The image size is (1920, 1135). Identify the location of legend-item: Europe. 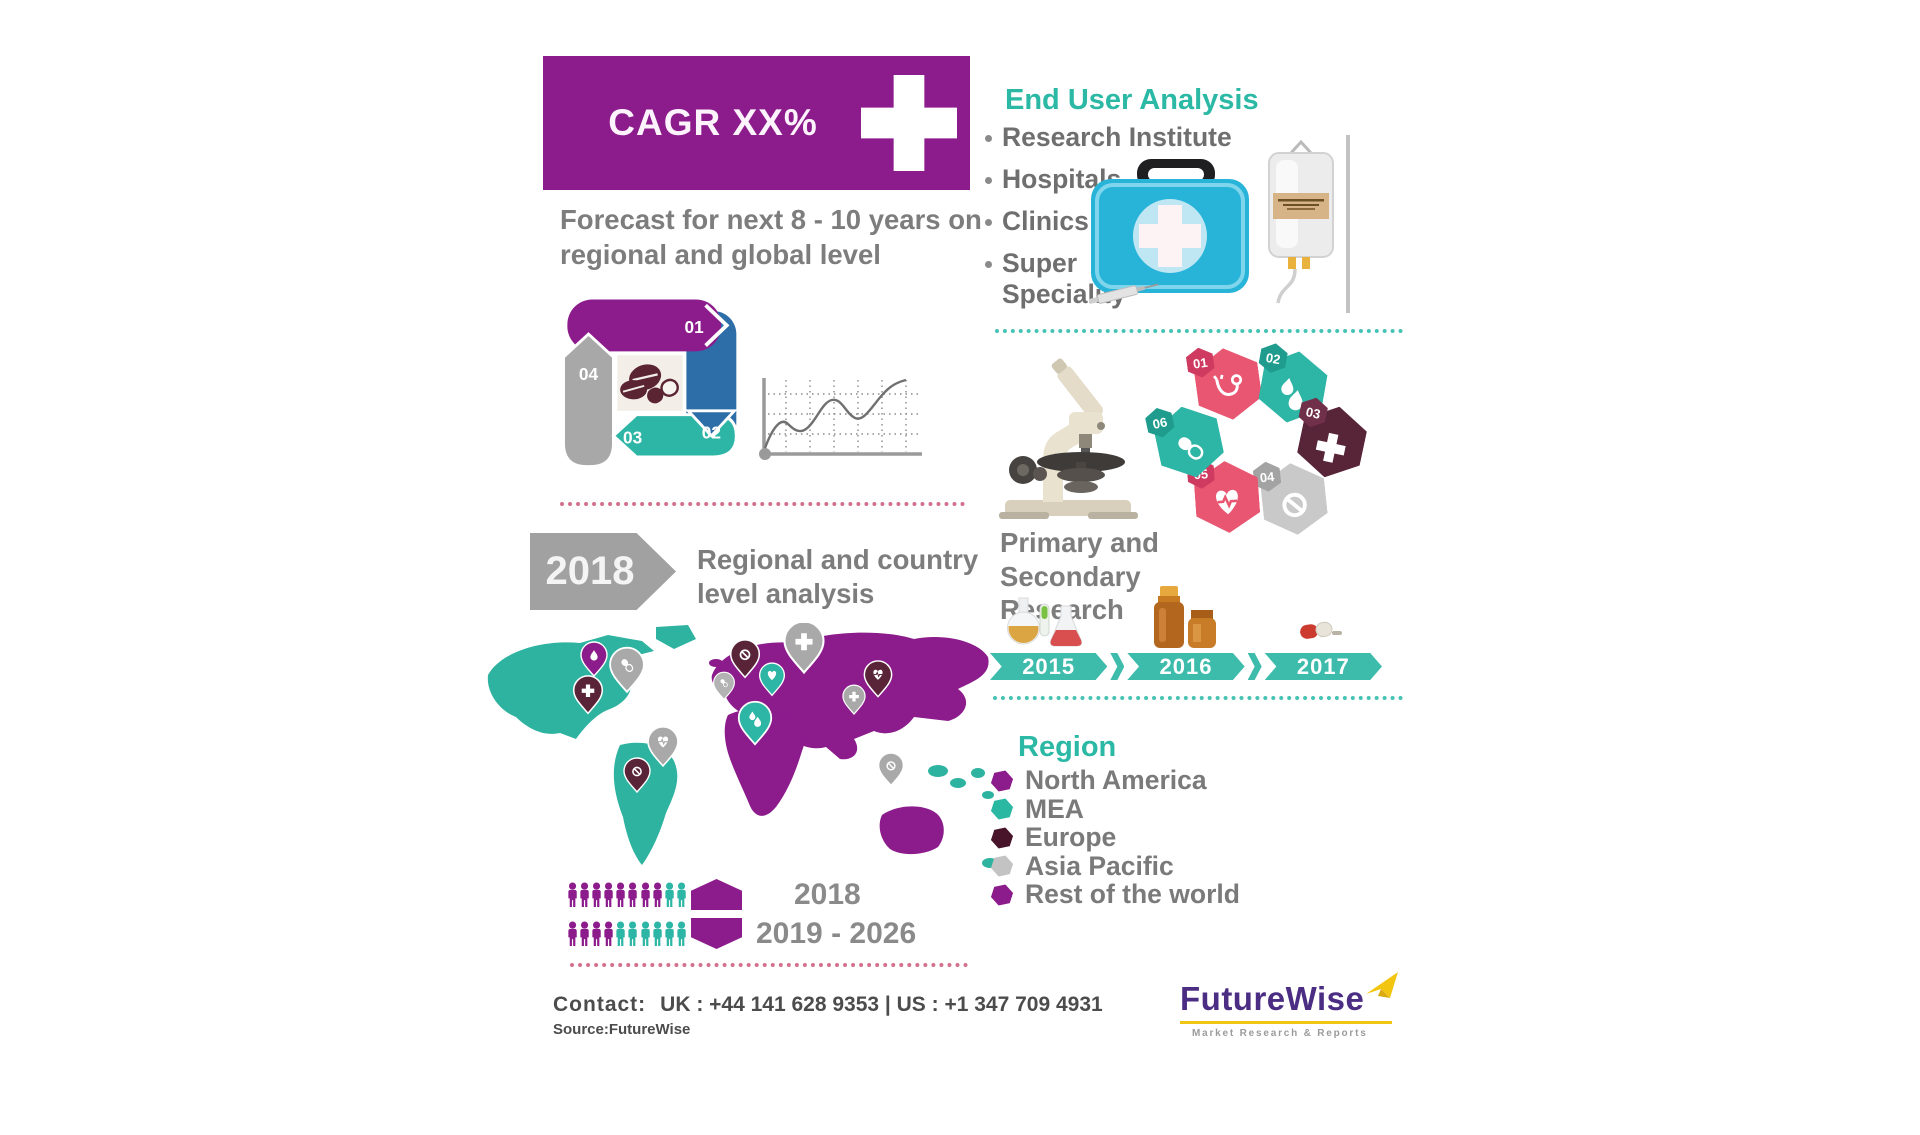
(1114, 837).